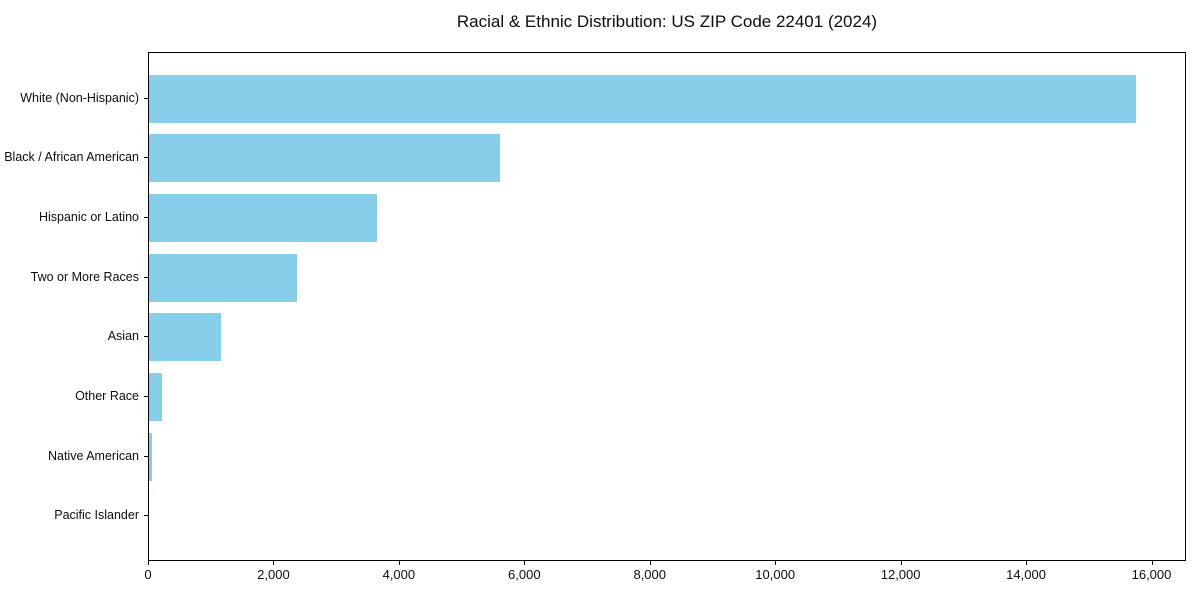  What do you see at coordinates (273, 574) in the screenshot?
I see `x-tick-label: 2,000` at bounding box center [273, 574].